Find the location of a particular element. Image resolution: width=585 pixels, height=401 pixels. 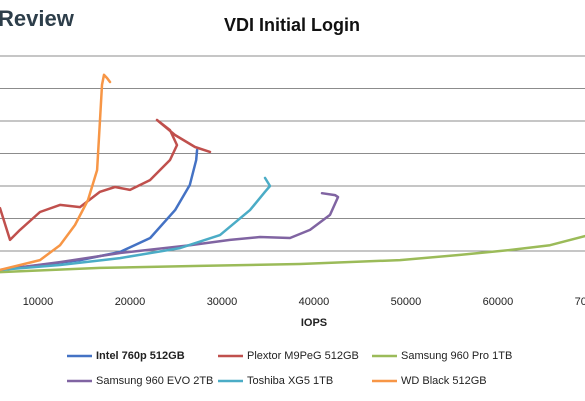

x-tick-label: 40000 is located at coordinates (314, 302).